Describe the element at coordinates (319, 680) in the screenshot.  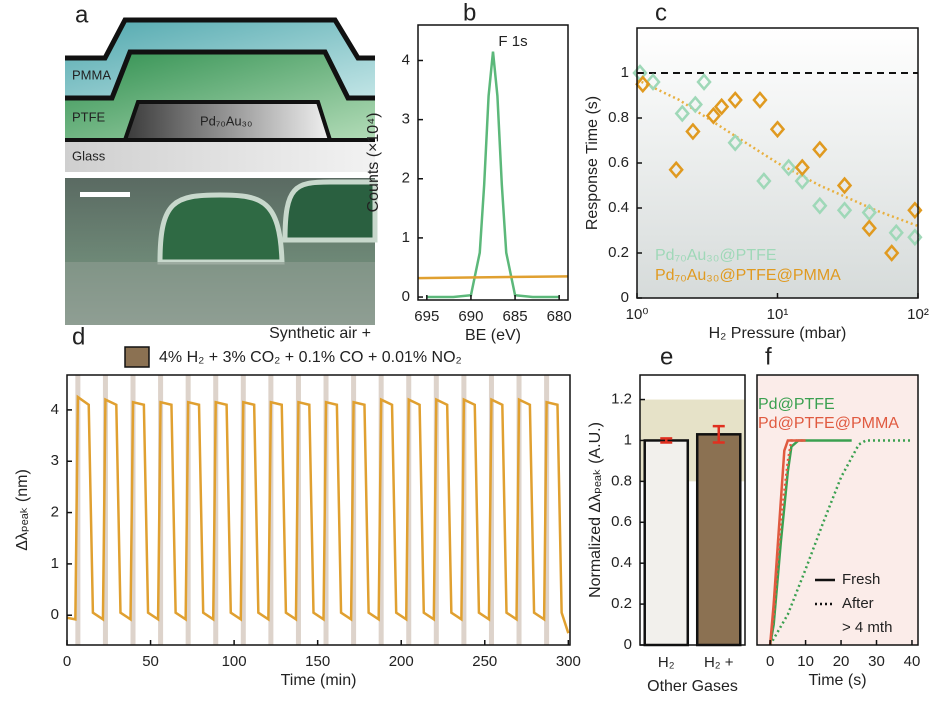
I see `x-axis-label: Time (min)` at that location.